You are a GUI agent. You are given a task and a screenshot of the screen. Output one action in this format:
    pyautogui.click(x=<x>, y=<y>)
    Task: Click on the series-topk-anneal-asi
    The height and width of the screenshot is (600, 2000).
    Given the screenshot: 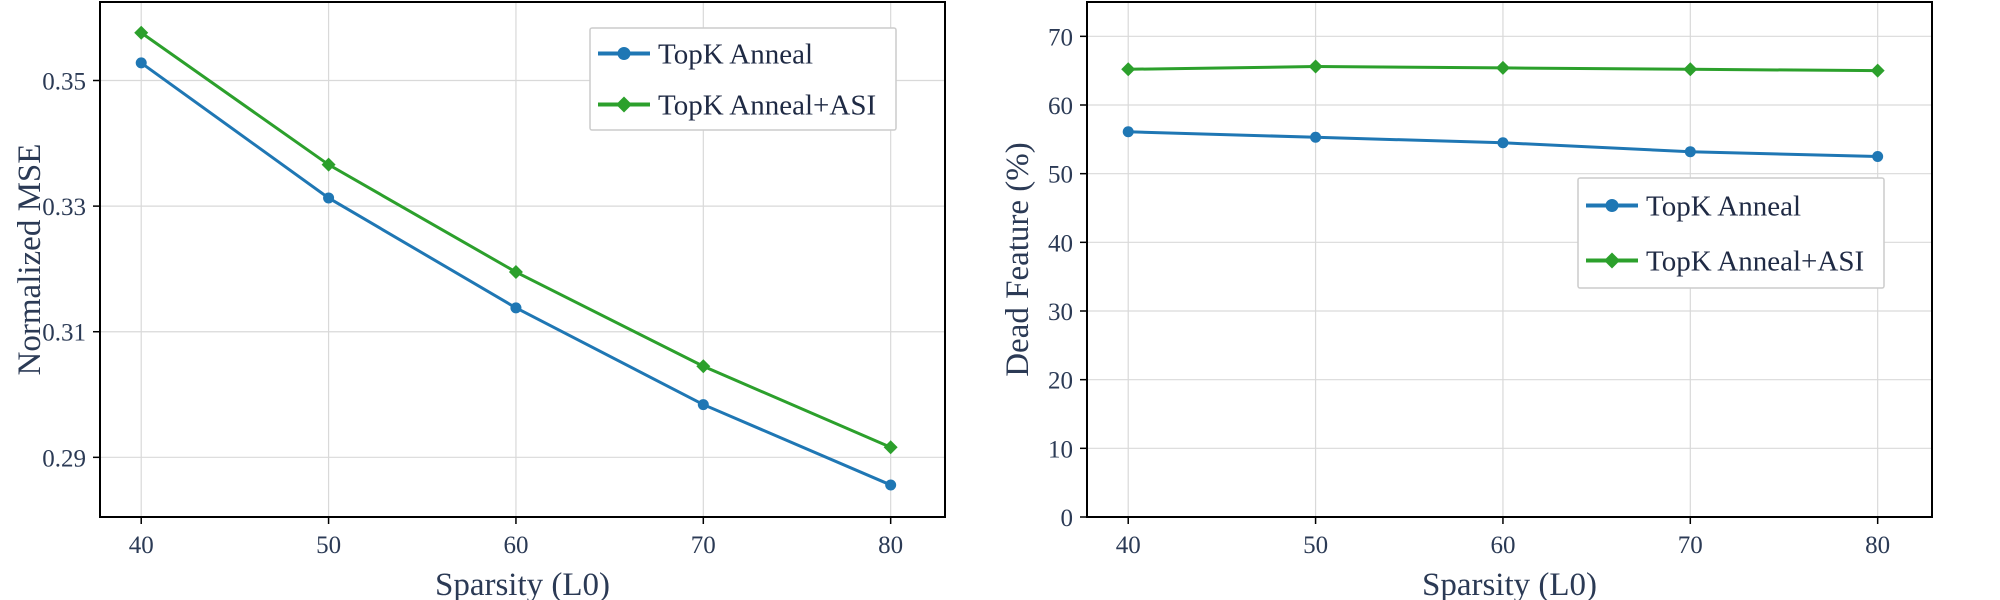 What is the action you would take?
    pyautogui.click(x=1503, y=68)
    